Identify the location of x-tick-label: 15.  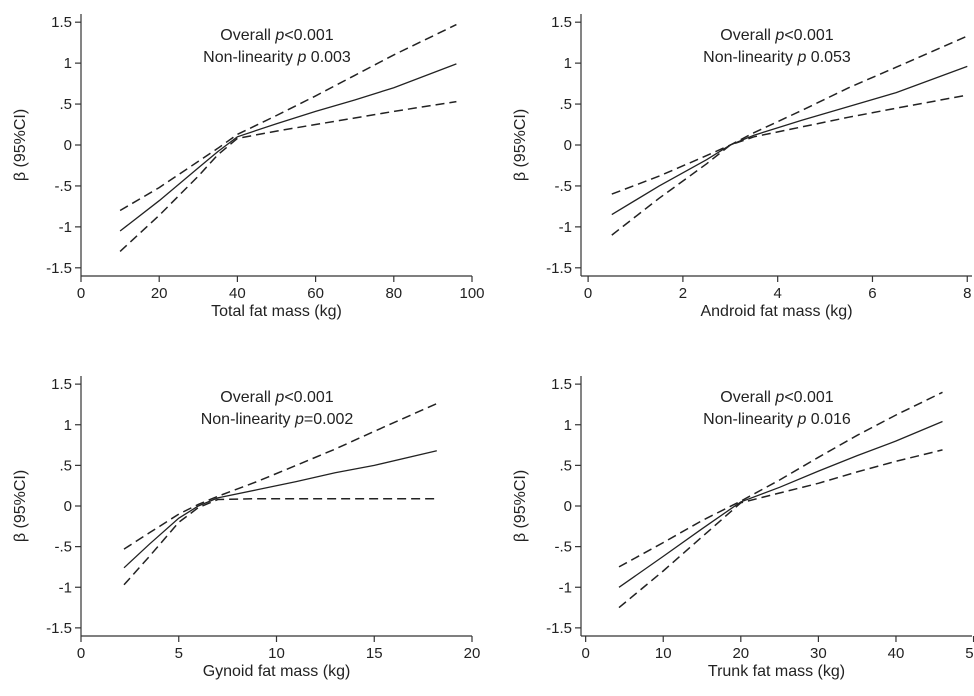
(374, 653).